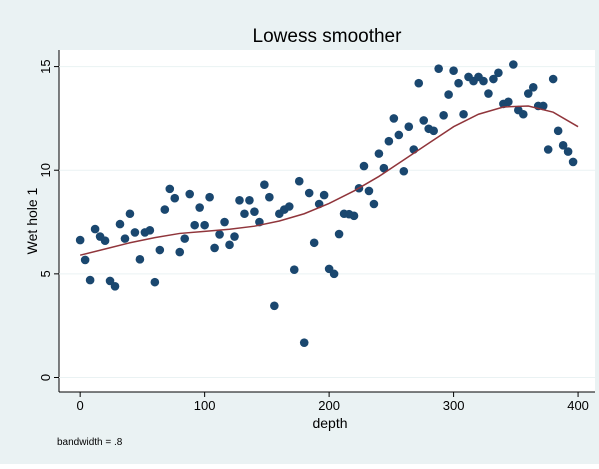  What do you see at coordinates (45, 66) in the screenshot?
I see `y-tick-label: 15` at bounding box center [45, 66].